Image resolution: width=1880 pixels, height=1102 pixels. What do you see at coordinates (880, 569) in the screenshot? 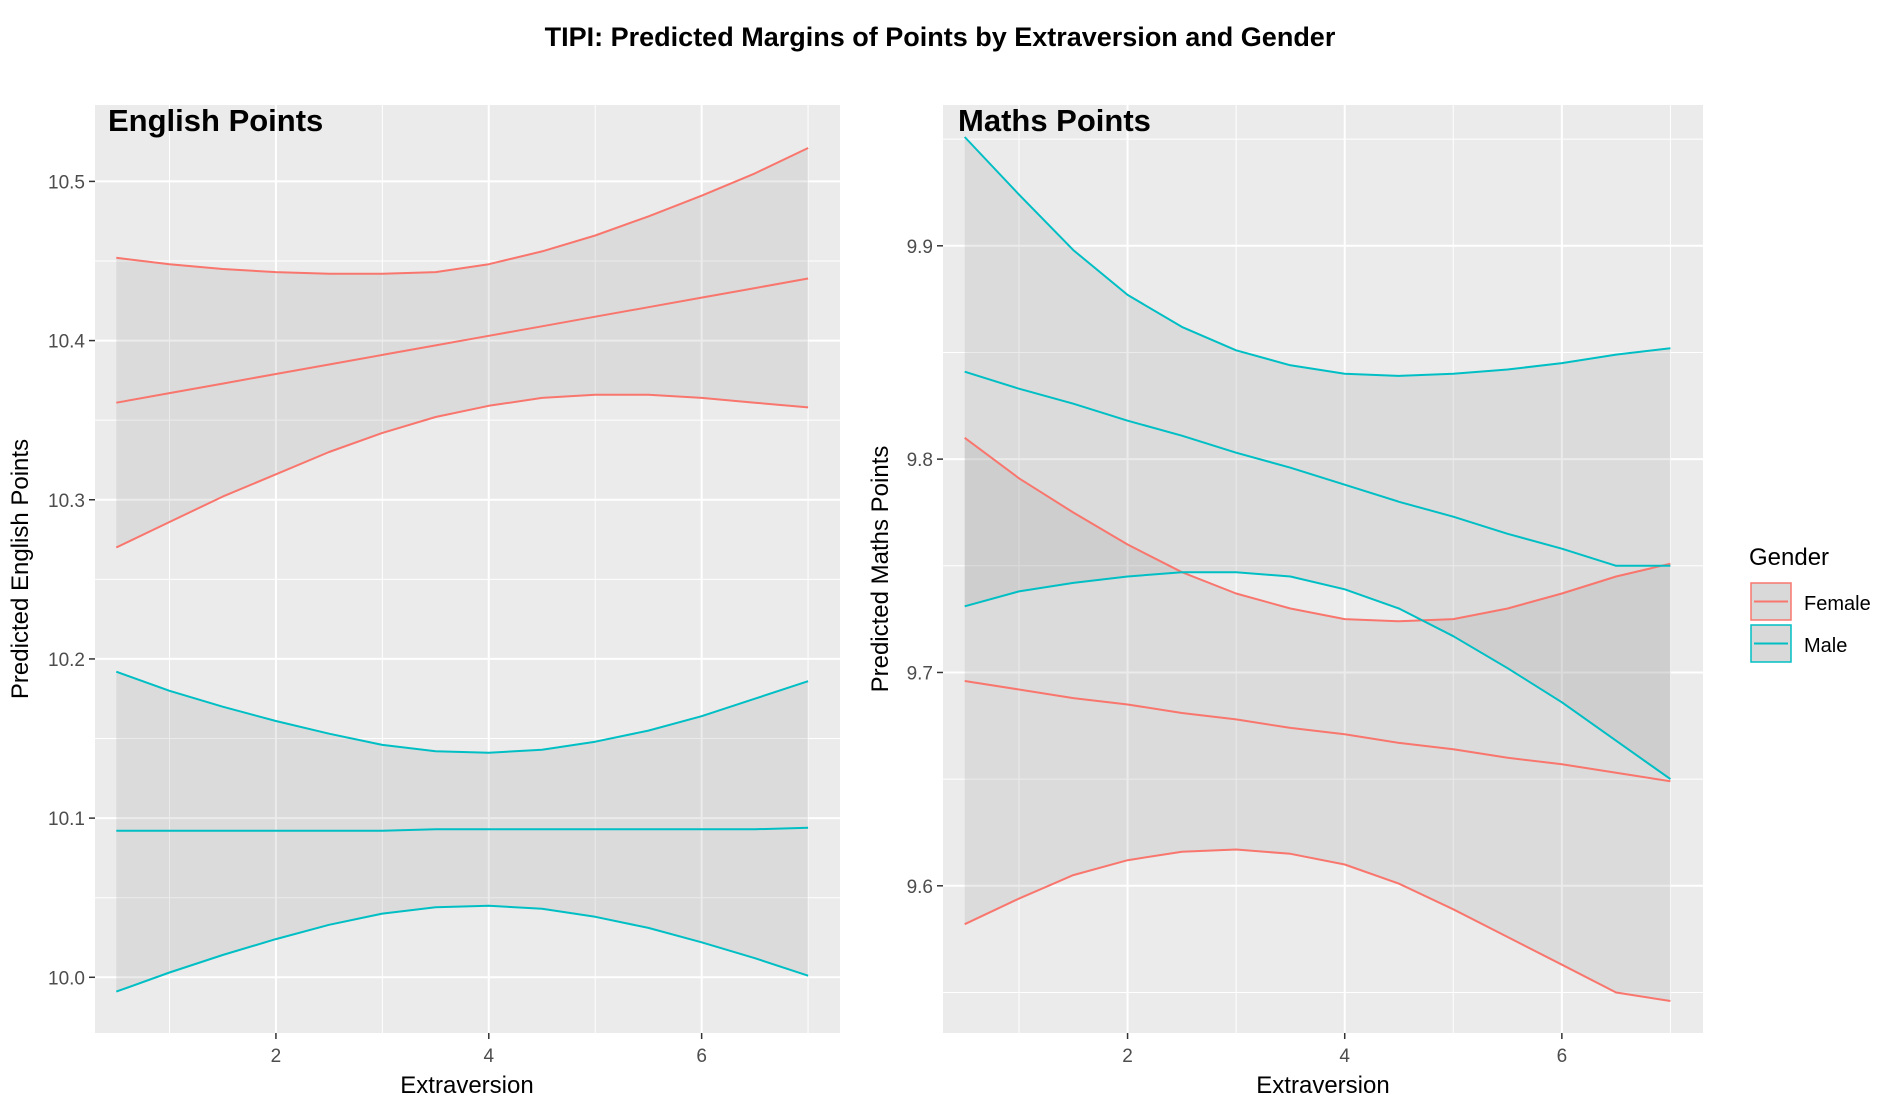
I see `panel-maths-y-label: Predicted Maths Points` at bounding box center [880, 569].